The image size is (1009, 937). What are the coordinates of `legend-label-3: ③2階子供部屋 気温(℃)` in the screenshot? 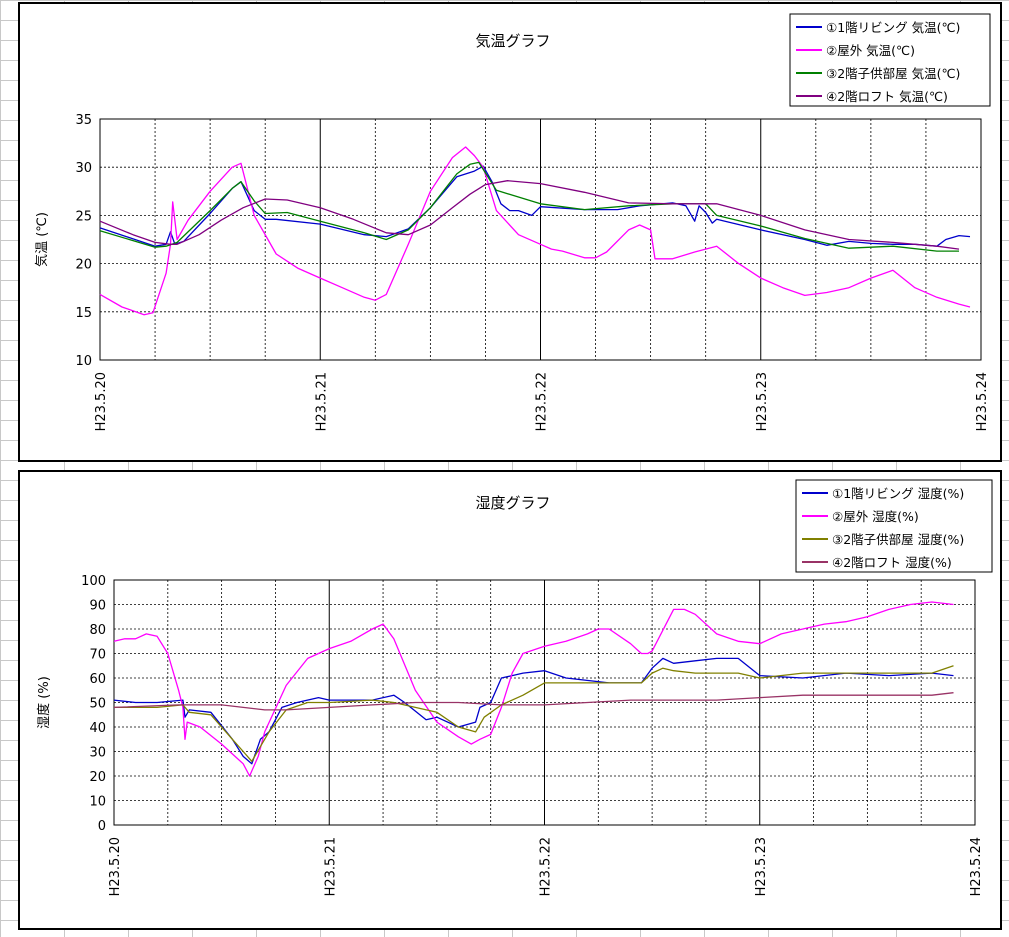 It's located at (893, 73).